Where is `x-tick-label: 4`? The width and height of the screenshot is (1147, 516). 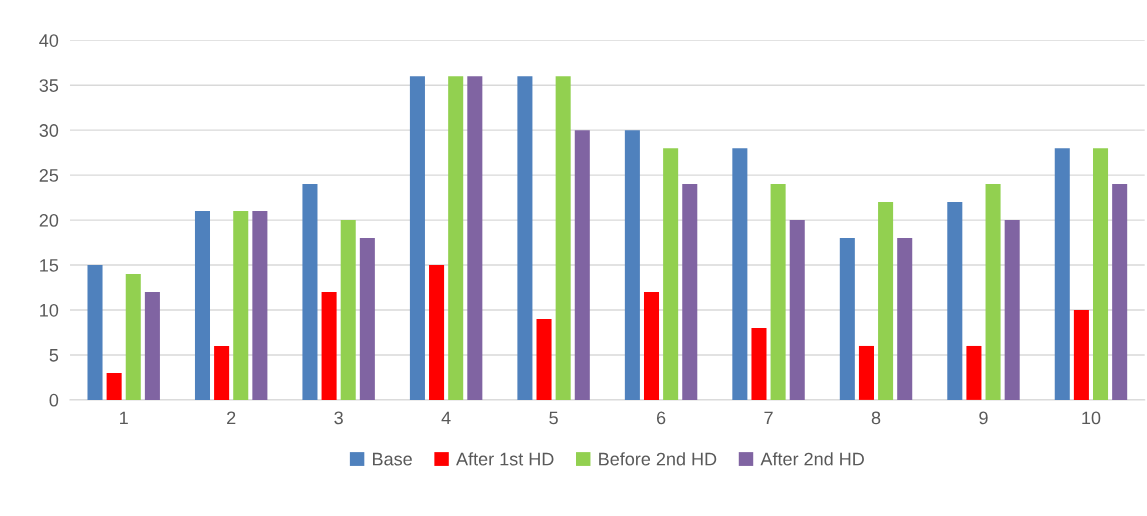
x-tick-label: 4 is located at coordinates (446, 418).